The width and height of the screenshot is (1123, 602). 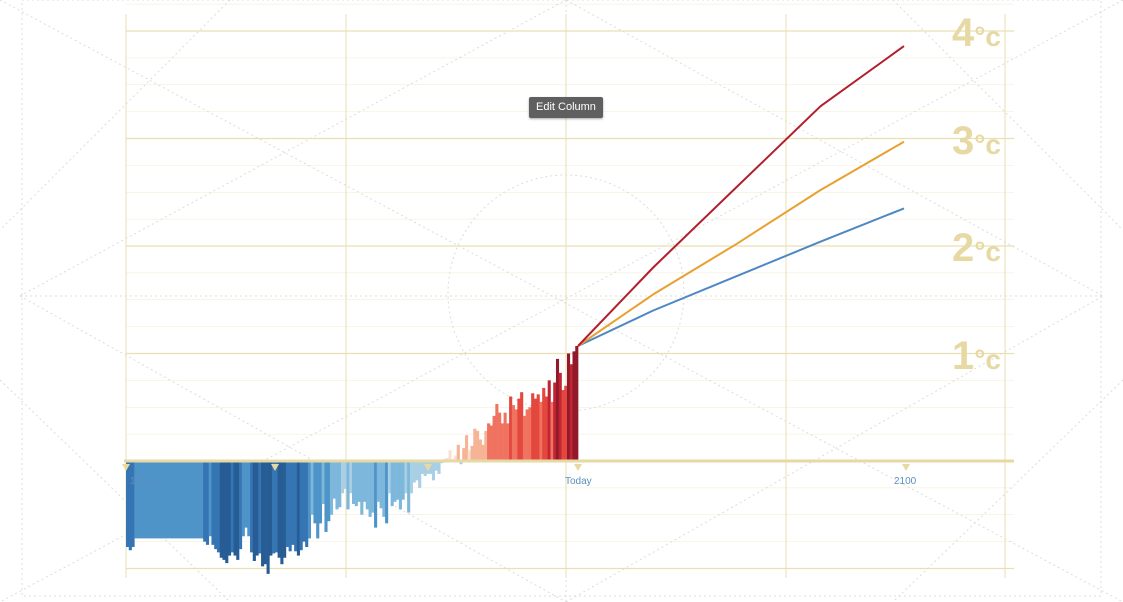 I want to click on y-tick-label: 3°c, so click(x=976, y=141).